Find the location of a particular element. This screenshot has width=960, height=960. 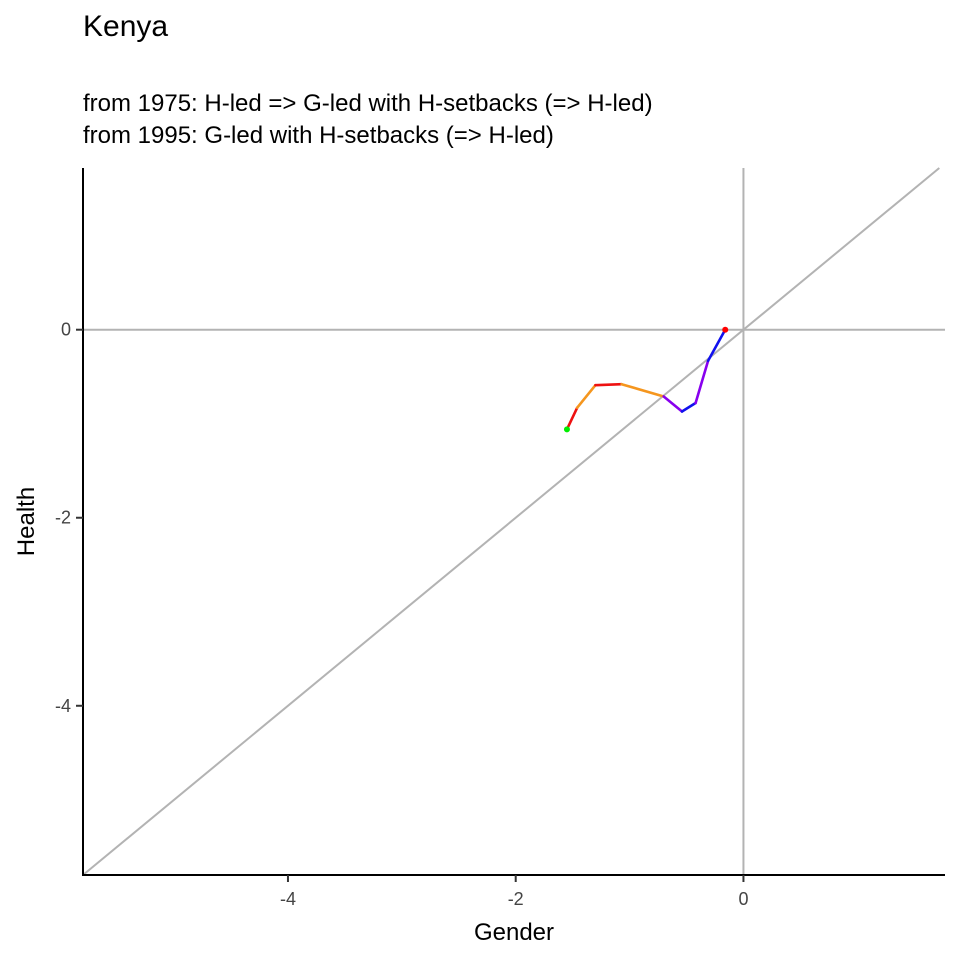

x-axis-title: Gender is located at coordinates (514, 932).